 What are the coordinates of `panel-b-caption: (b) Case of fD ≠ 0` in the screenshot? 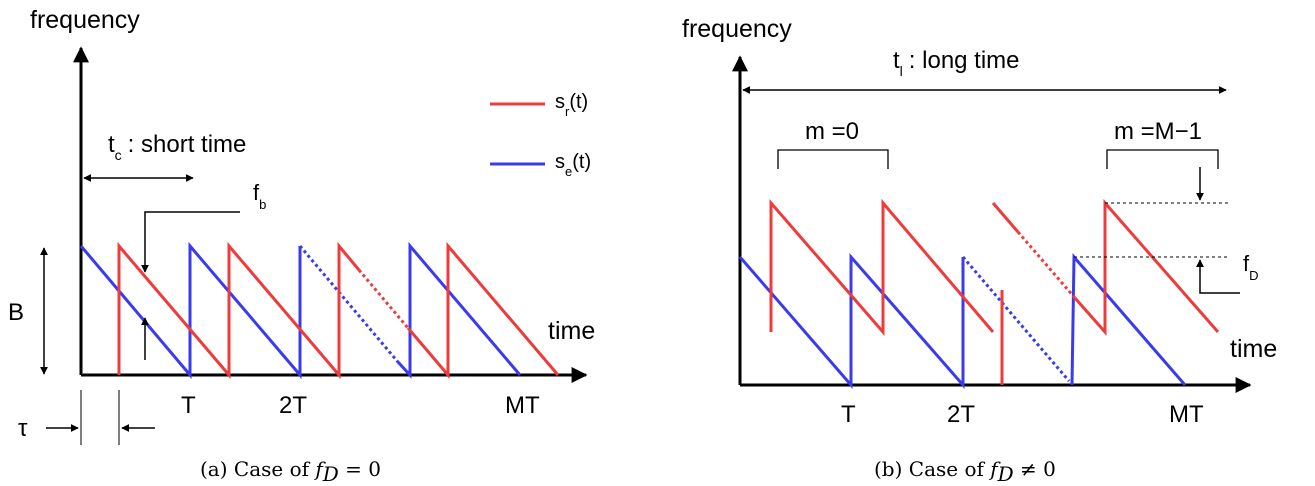 It's located at (965, 471).